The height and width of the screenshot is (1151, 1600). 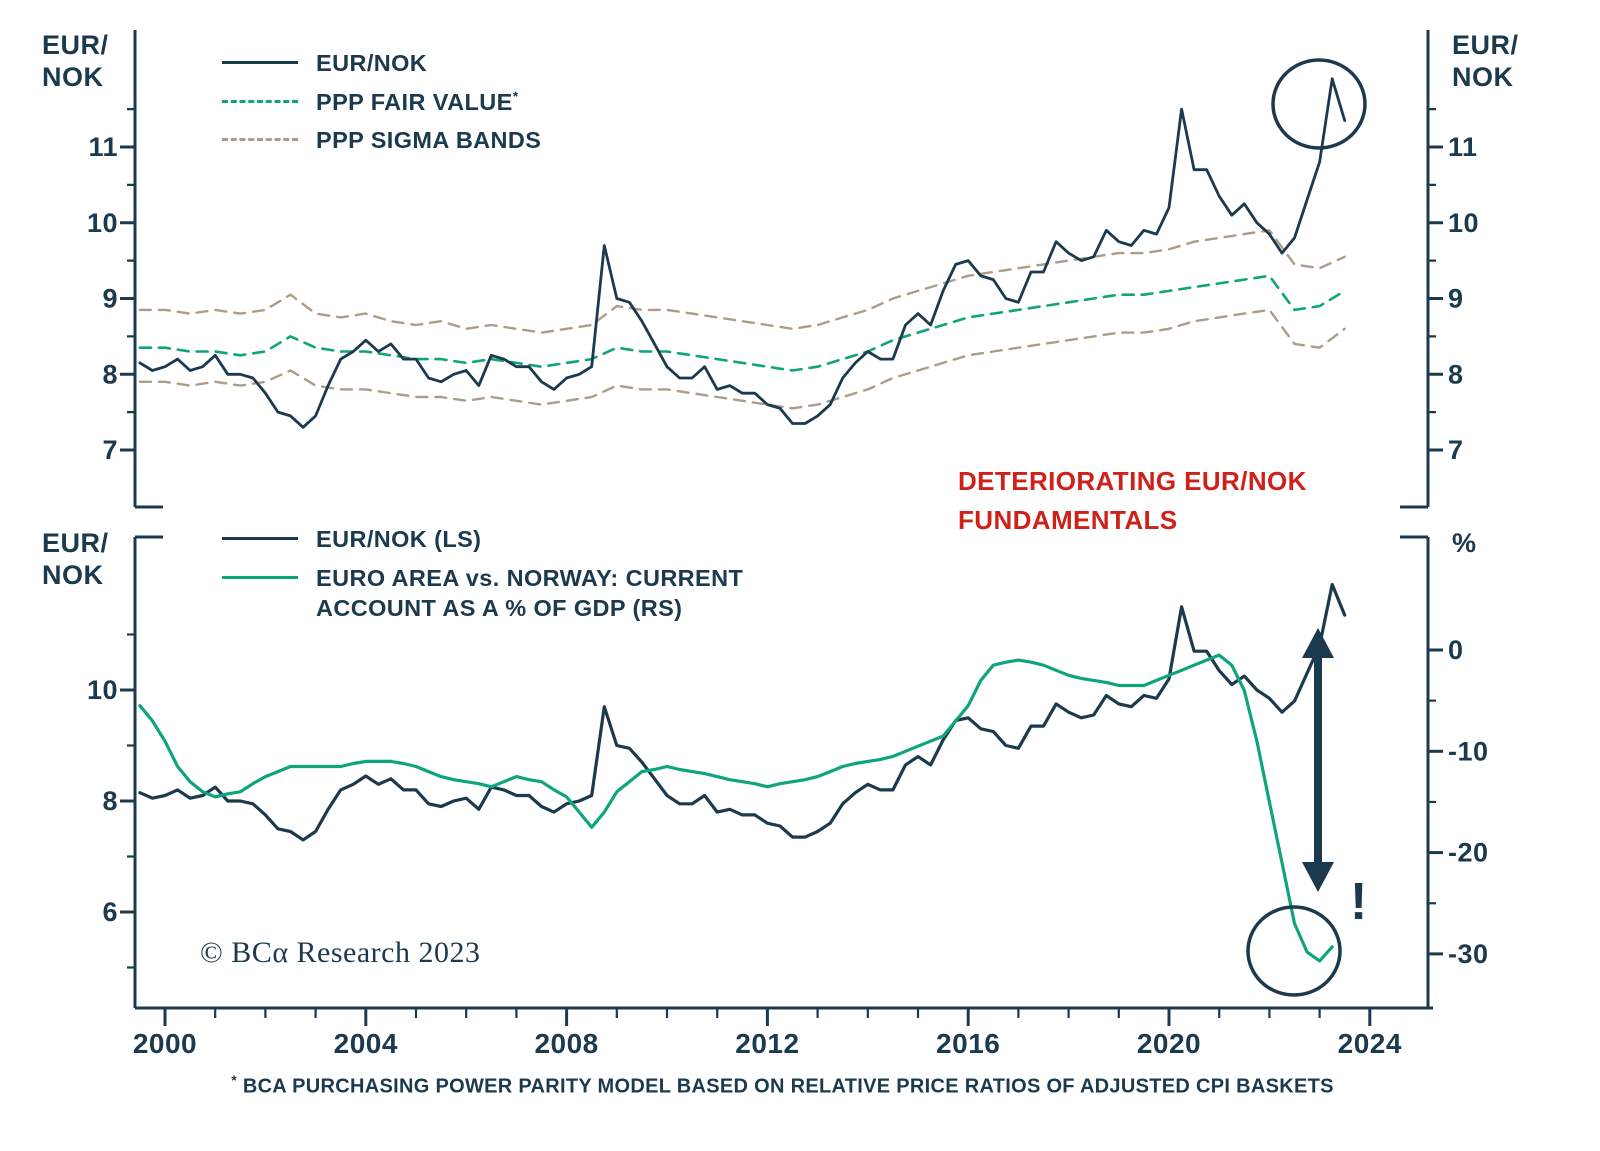 I want to click on legend-item-label: PPP FAIR VALUE*, so click(x=417, y=101).